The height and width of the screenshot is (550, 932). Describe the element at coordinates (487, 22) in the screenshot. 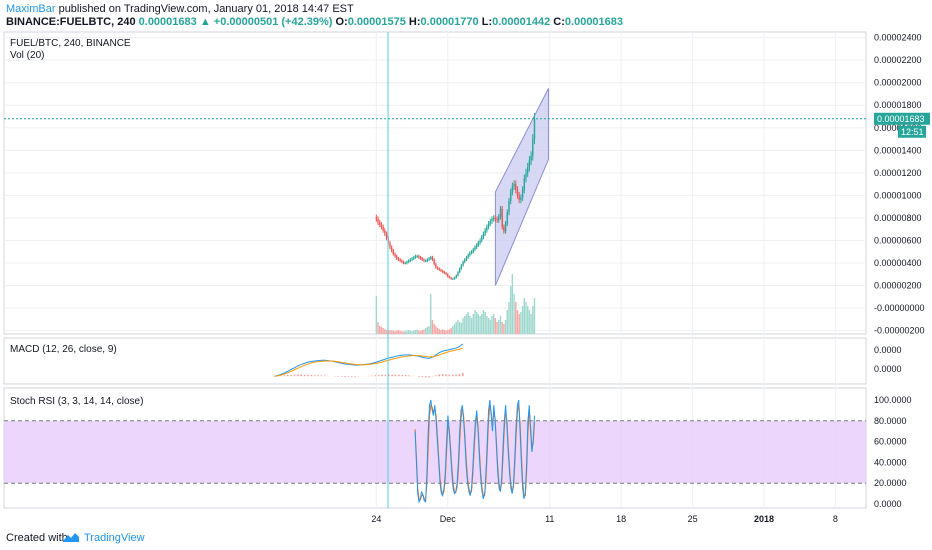

I see `low-label: L:` at that location.